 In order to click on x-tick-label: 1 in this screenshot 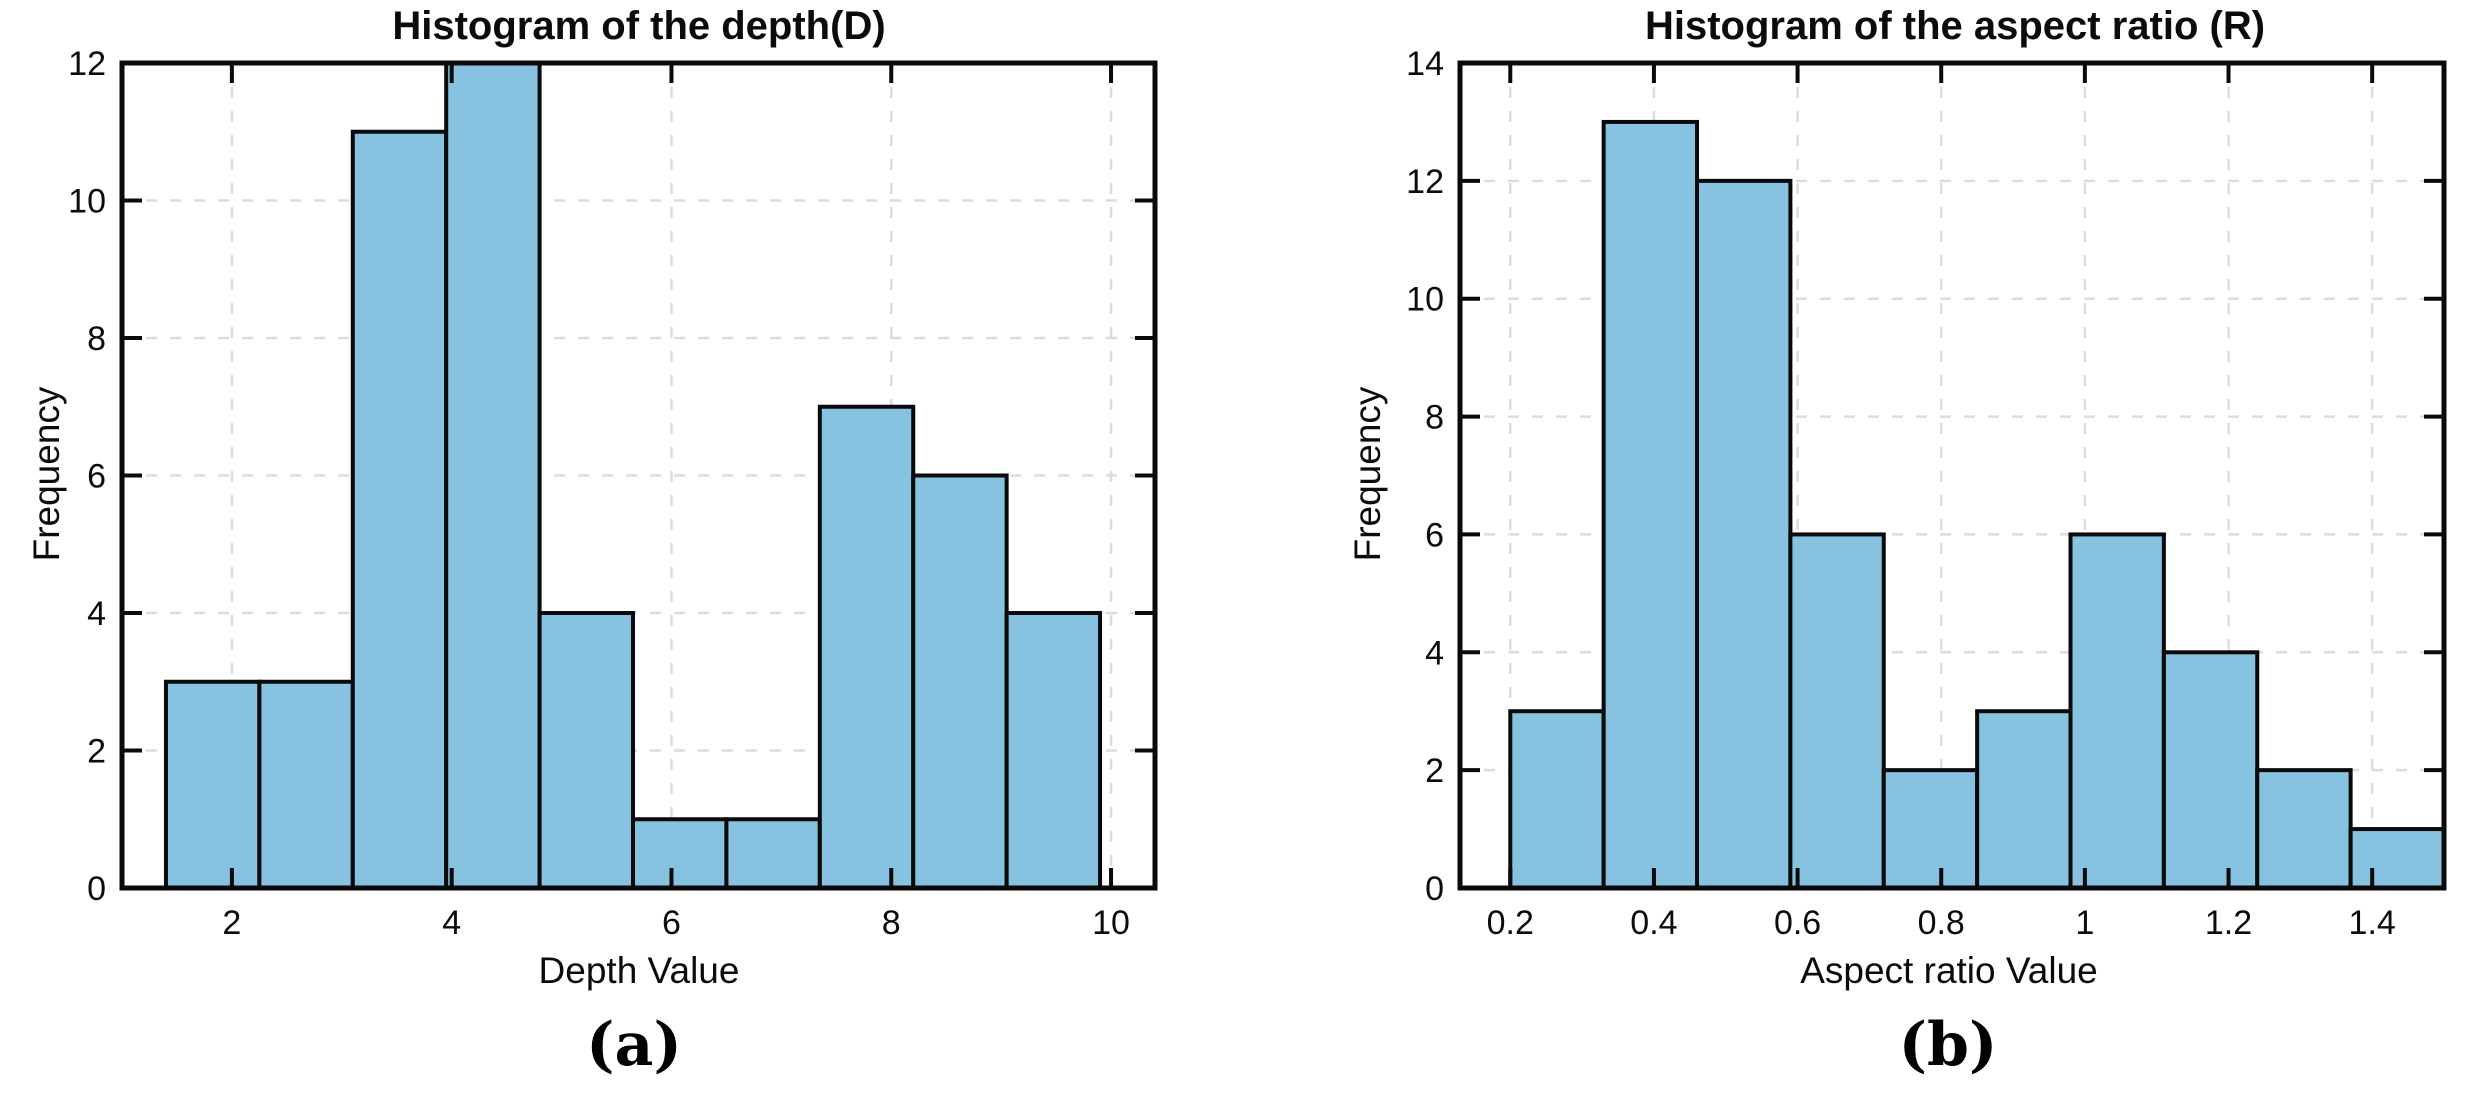, I will do `click(2084, 923)`.